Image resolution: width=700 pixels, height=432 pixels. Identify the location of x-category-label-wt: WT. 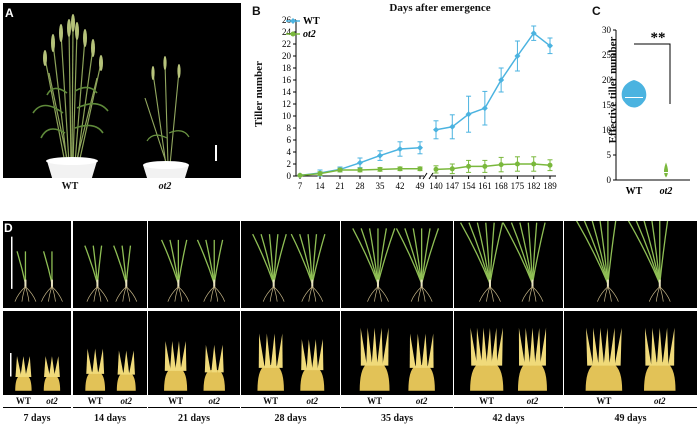
(634, 191).